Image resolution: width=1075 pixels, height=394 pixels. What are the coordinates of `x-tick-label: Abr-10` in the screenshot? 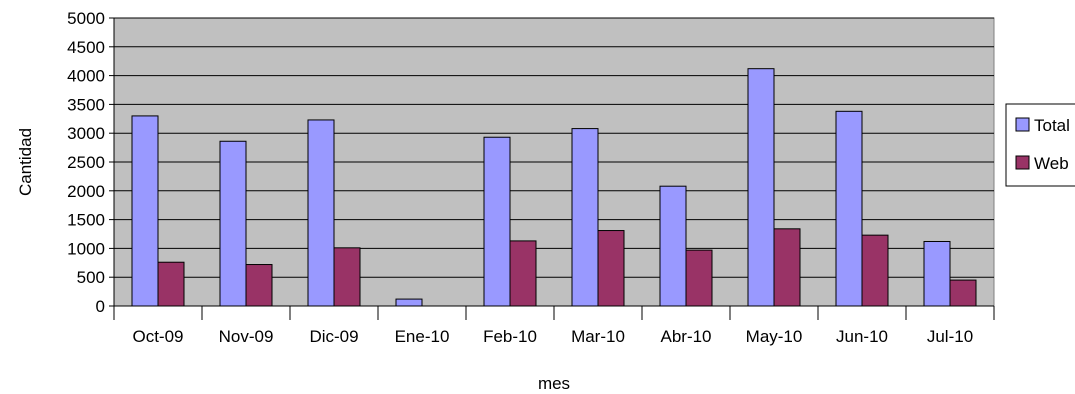 It's located at (685, 336).